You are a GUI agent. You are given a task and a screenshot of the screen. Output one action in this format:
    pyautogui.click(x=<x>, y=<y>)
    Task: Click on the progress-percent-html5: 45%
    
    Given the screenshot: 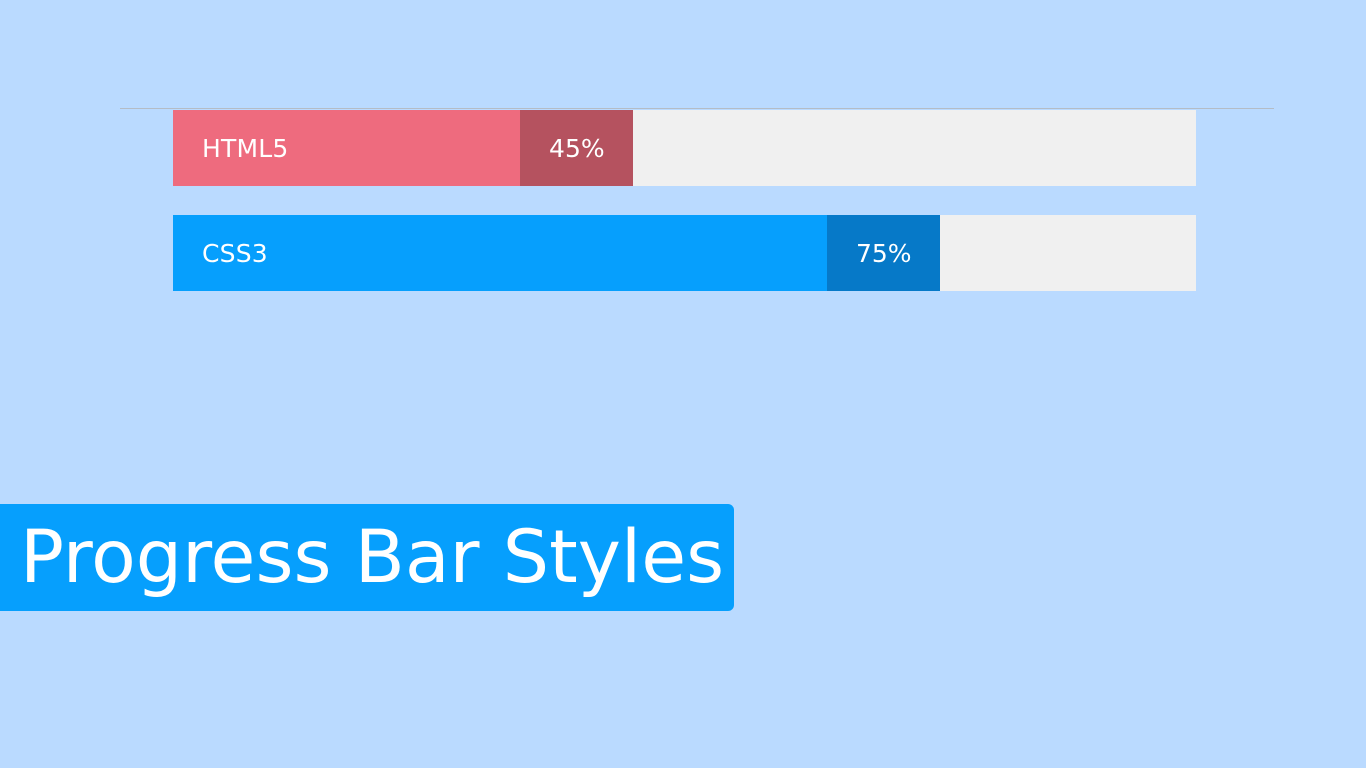 What is the action you would take?
    pyautogui.click(x=577, y=148)
    